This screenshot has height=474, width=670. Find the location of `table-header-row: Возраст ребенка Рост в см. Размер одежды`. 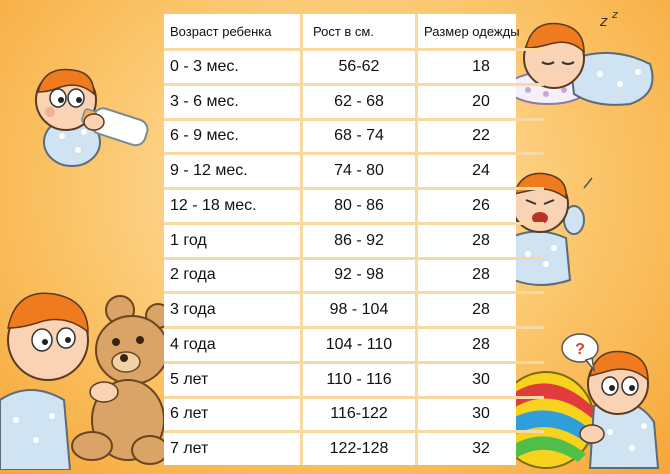

table-header-row: Возраст ребенка Рост в см. Размер одежды is located at coordinates (354, 32).